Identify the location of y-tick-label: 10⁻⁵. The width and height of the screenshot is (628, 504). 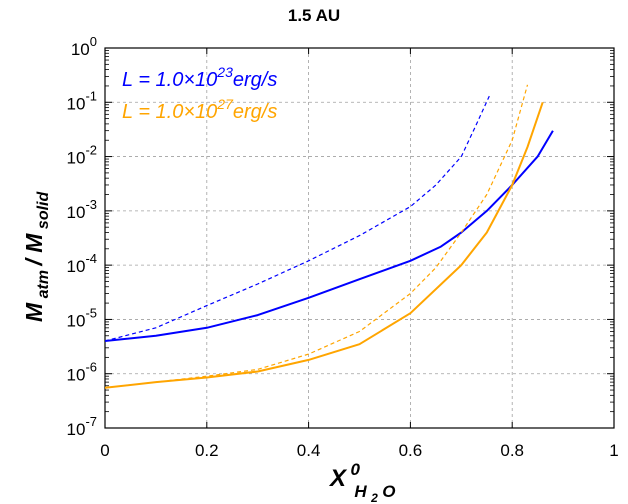
(82, 317).